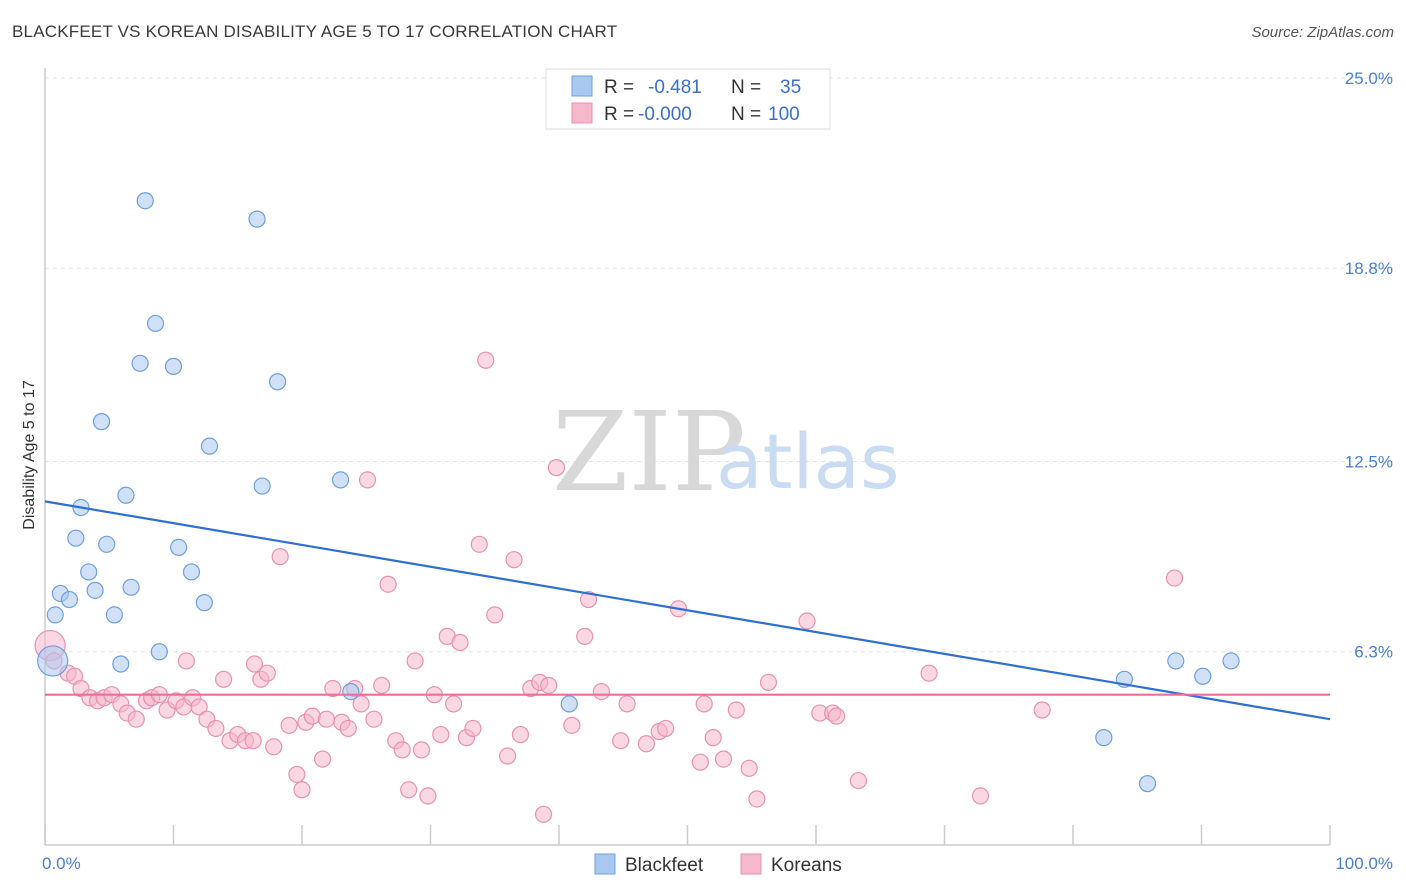 This screenshot has width=1406, height=892. I want to click on y-tick-label: 6.3%, so click(1373, 652).